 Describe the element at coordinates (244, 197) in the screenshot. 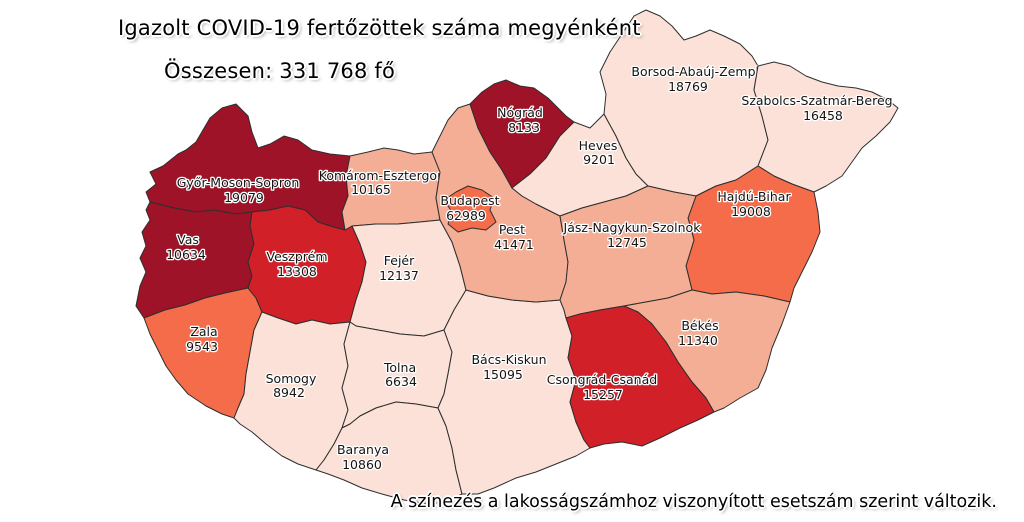

I see `county-value: 19079` at that location.